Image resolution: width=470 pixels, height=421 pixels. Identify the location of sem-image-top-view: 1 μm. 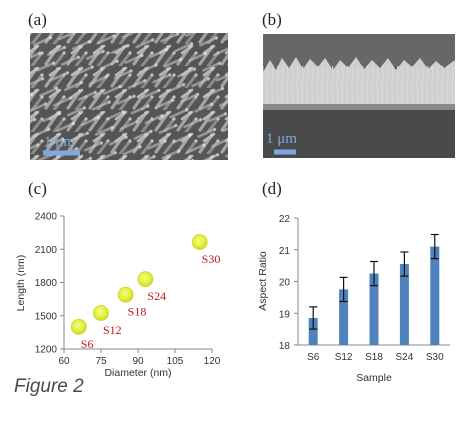
(129, 96).